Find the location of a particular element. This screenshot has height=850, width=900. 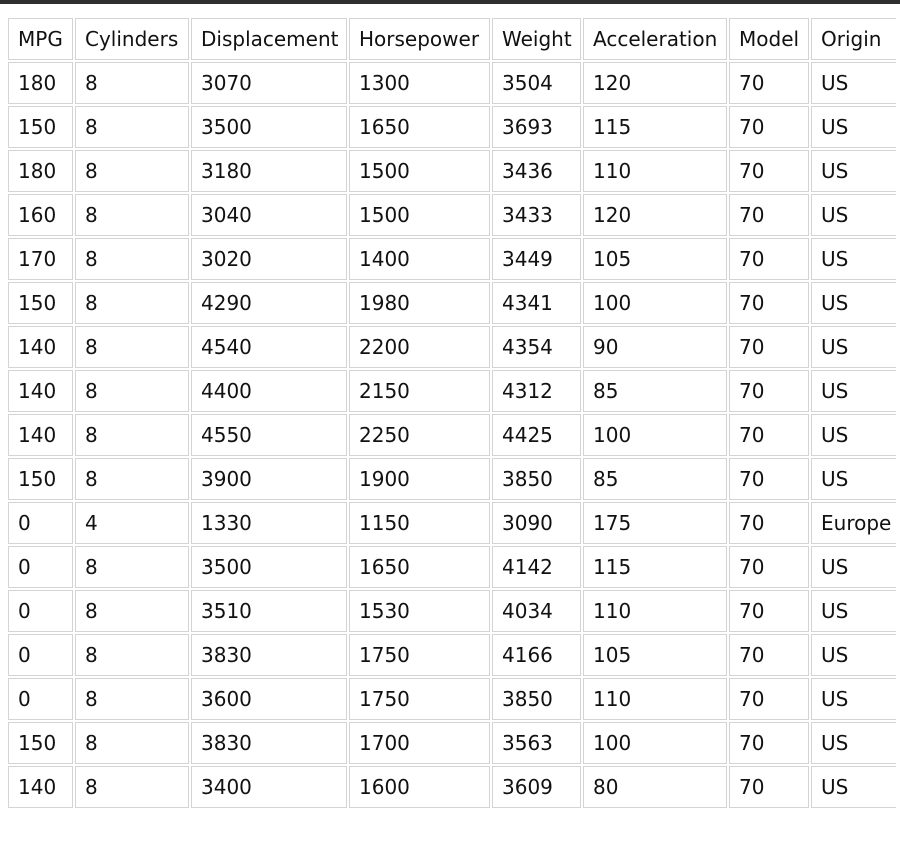

table-cell: 3510 is located at coordinates (269, 611).